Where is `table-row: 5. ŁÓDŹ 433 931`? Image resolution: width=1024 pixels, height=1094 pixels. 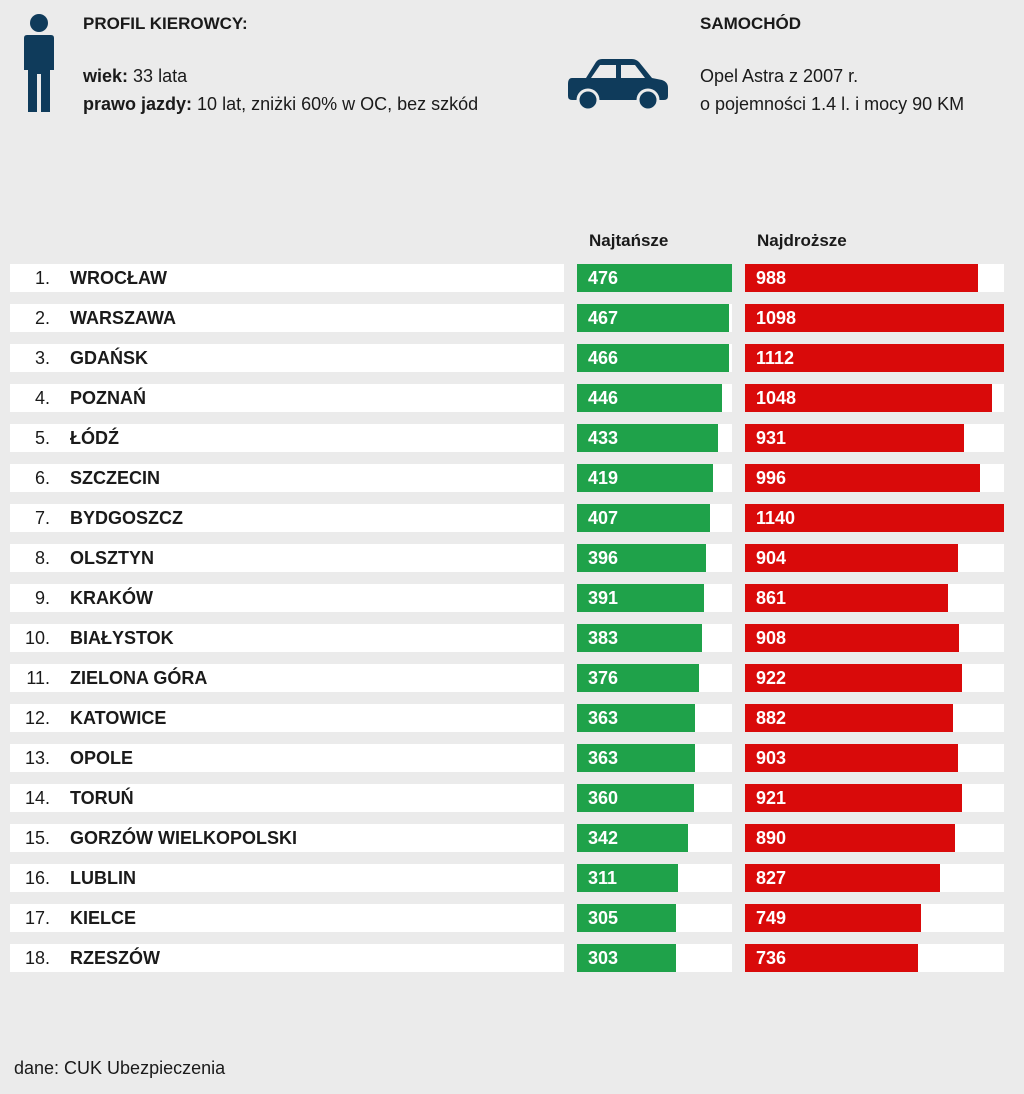
table-row: 5. ŁÓDŹ 433 931 is located at coordinates (512, 438).